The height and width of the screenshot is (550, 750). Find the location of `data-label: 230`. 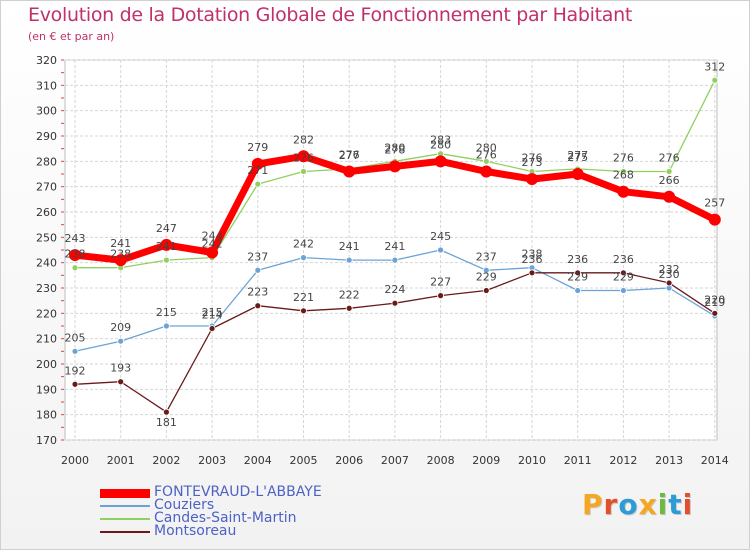

data-label: 230 is located at coordinates (669, 274).